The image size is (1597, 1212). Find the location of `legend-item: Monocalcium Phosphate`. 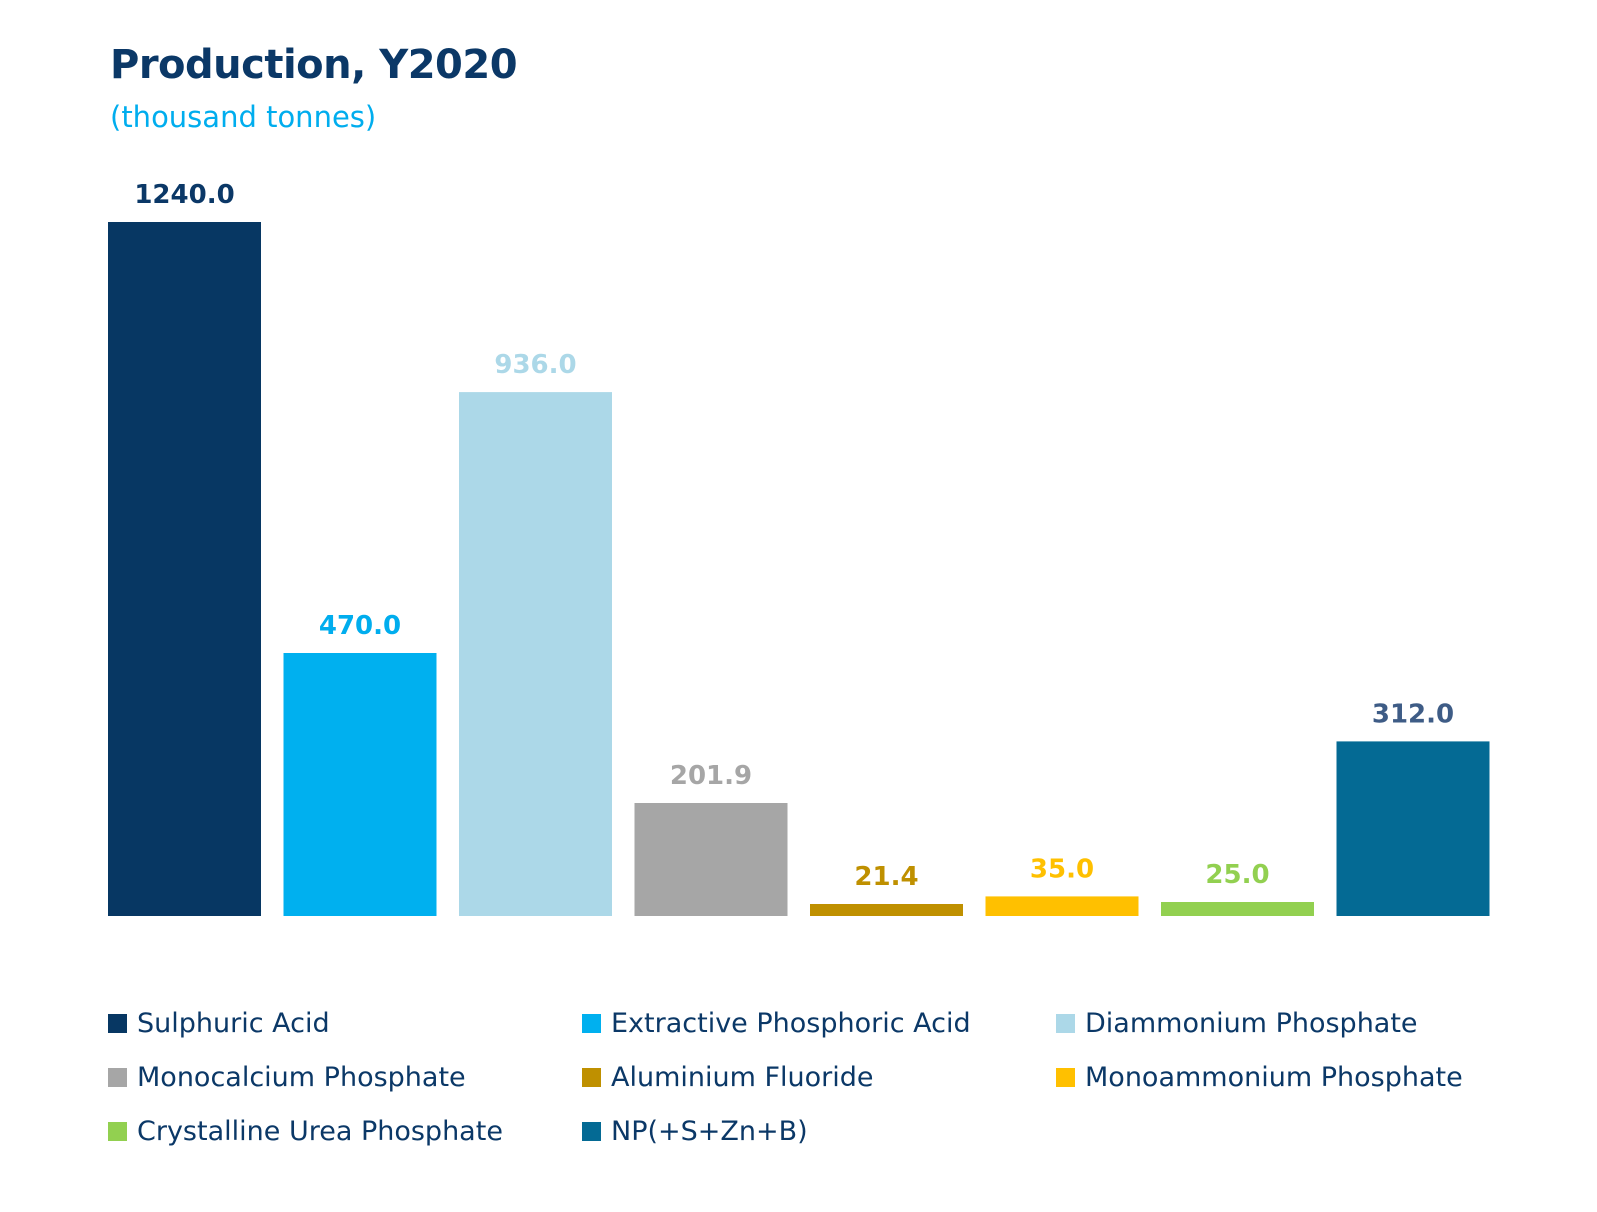

legend-item: Monocalcium Phosphate is located at coordinates (287, 1077).